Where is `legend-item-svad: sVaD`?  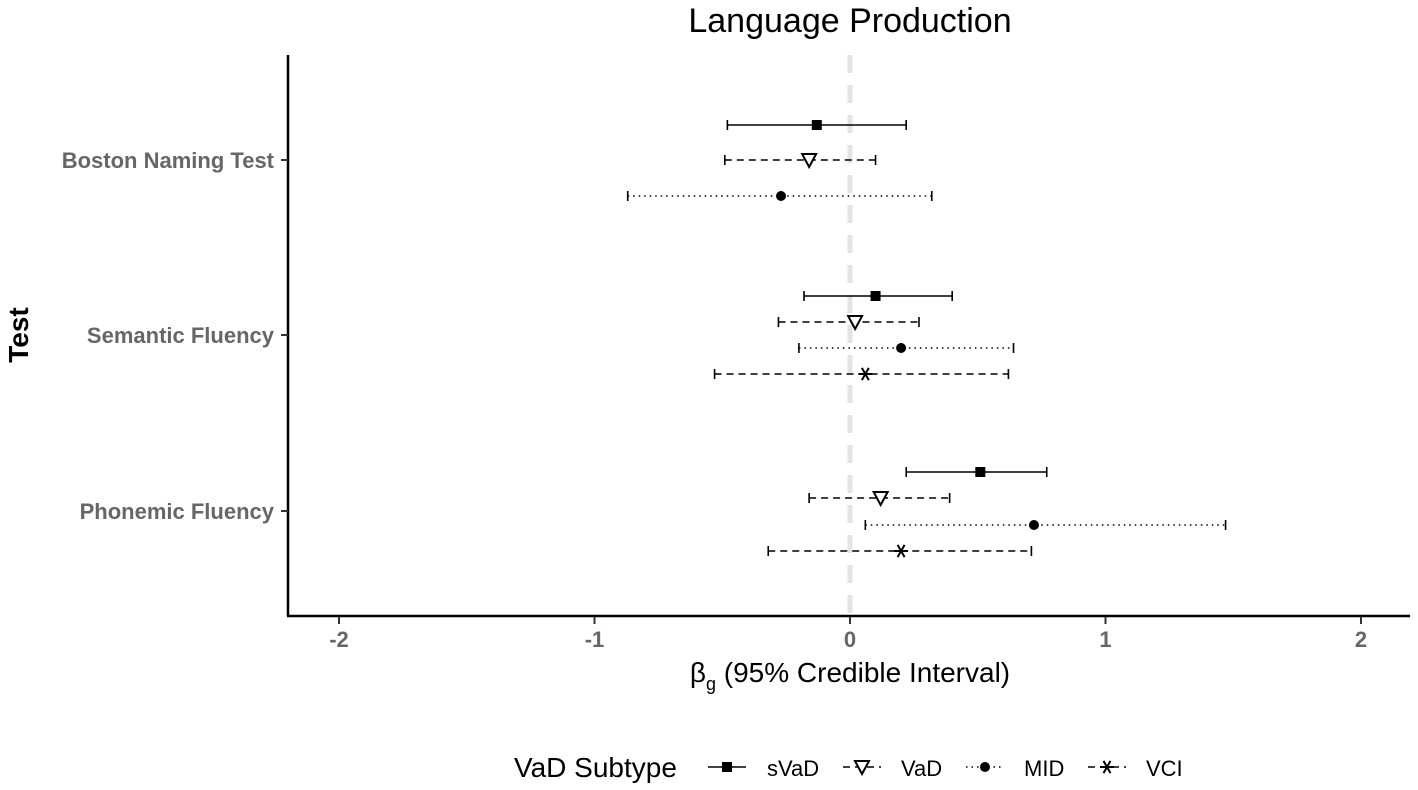 legend-item-svad: sVaD is located at coordinates (763, 768).